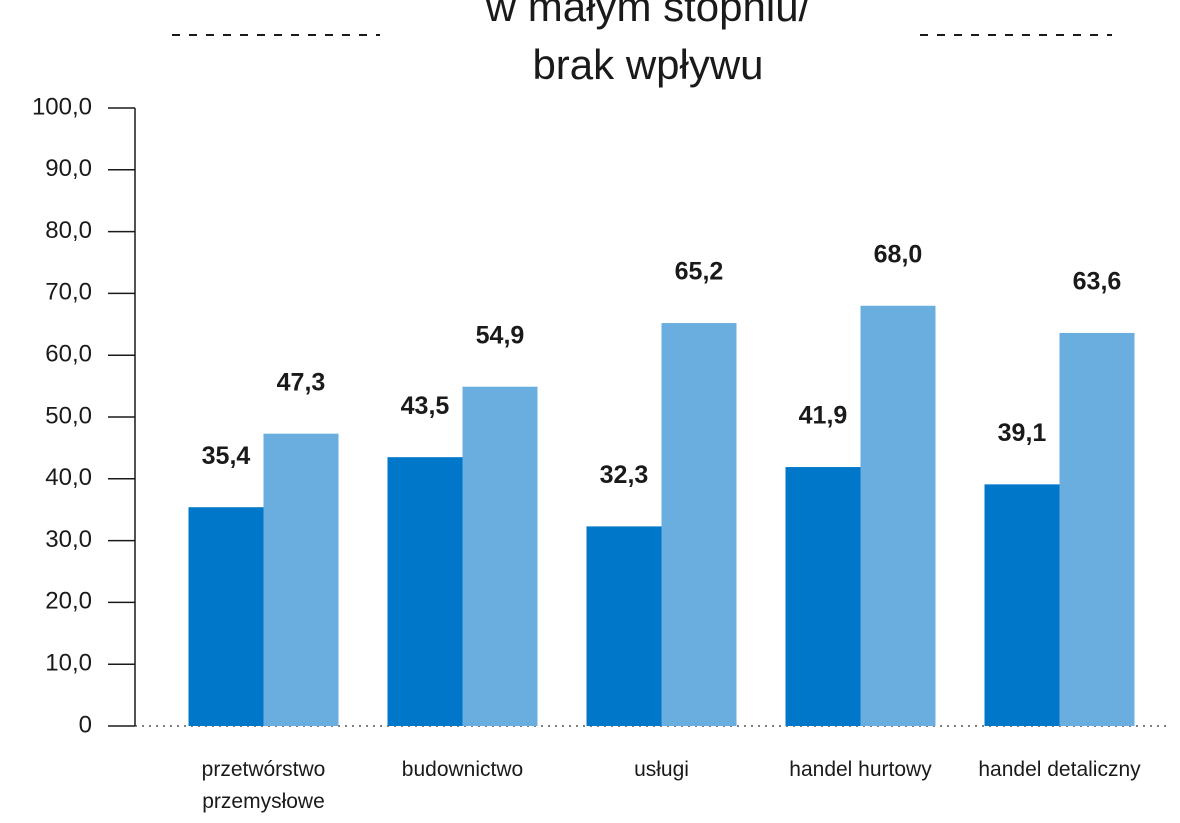  Describe the element at coordinates (860, 769) in the screenshot. I see `x-tick-label: handel hurtowy` at that location.